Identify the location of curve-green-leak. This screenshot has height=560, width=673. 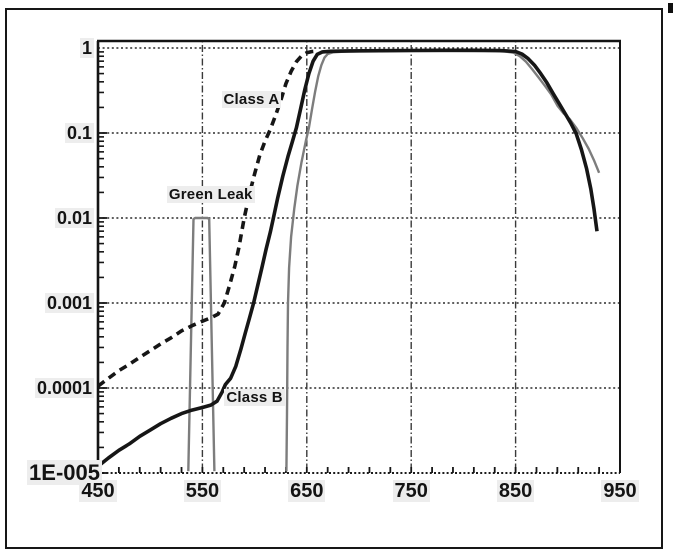
(201, 344).